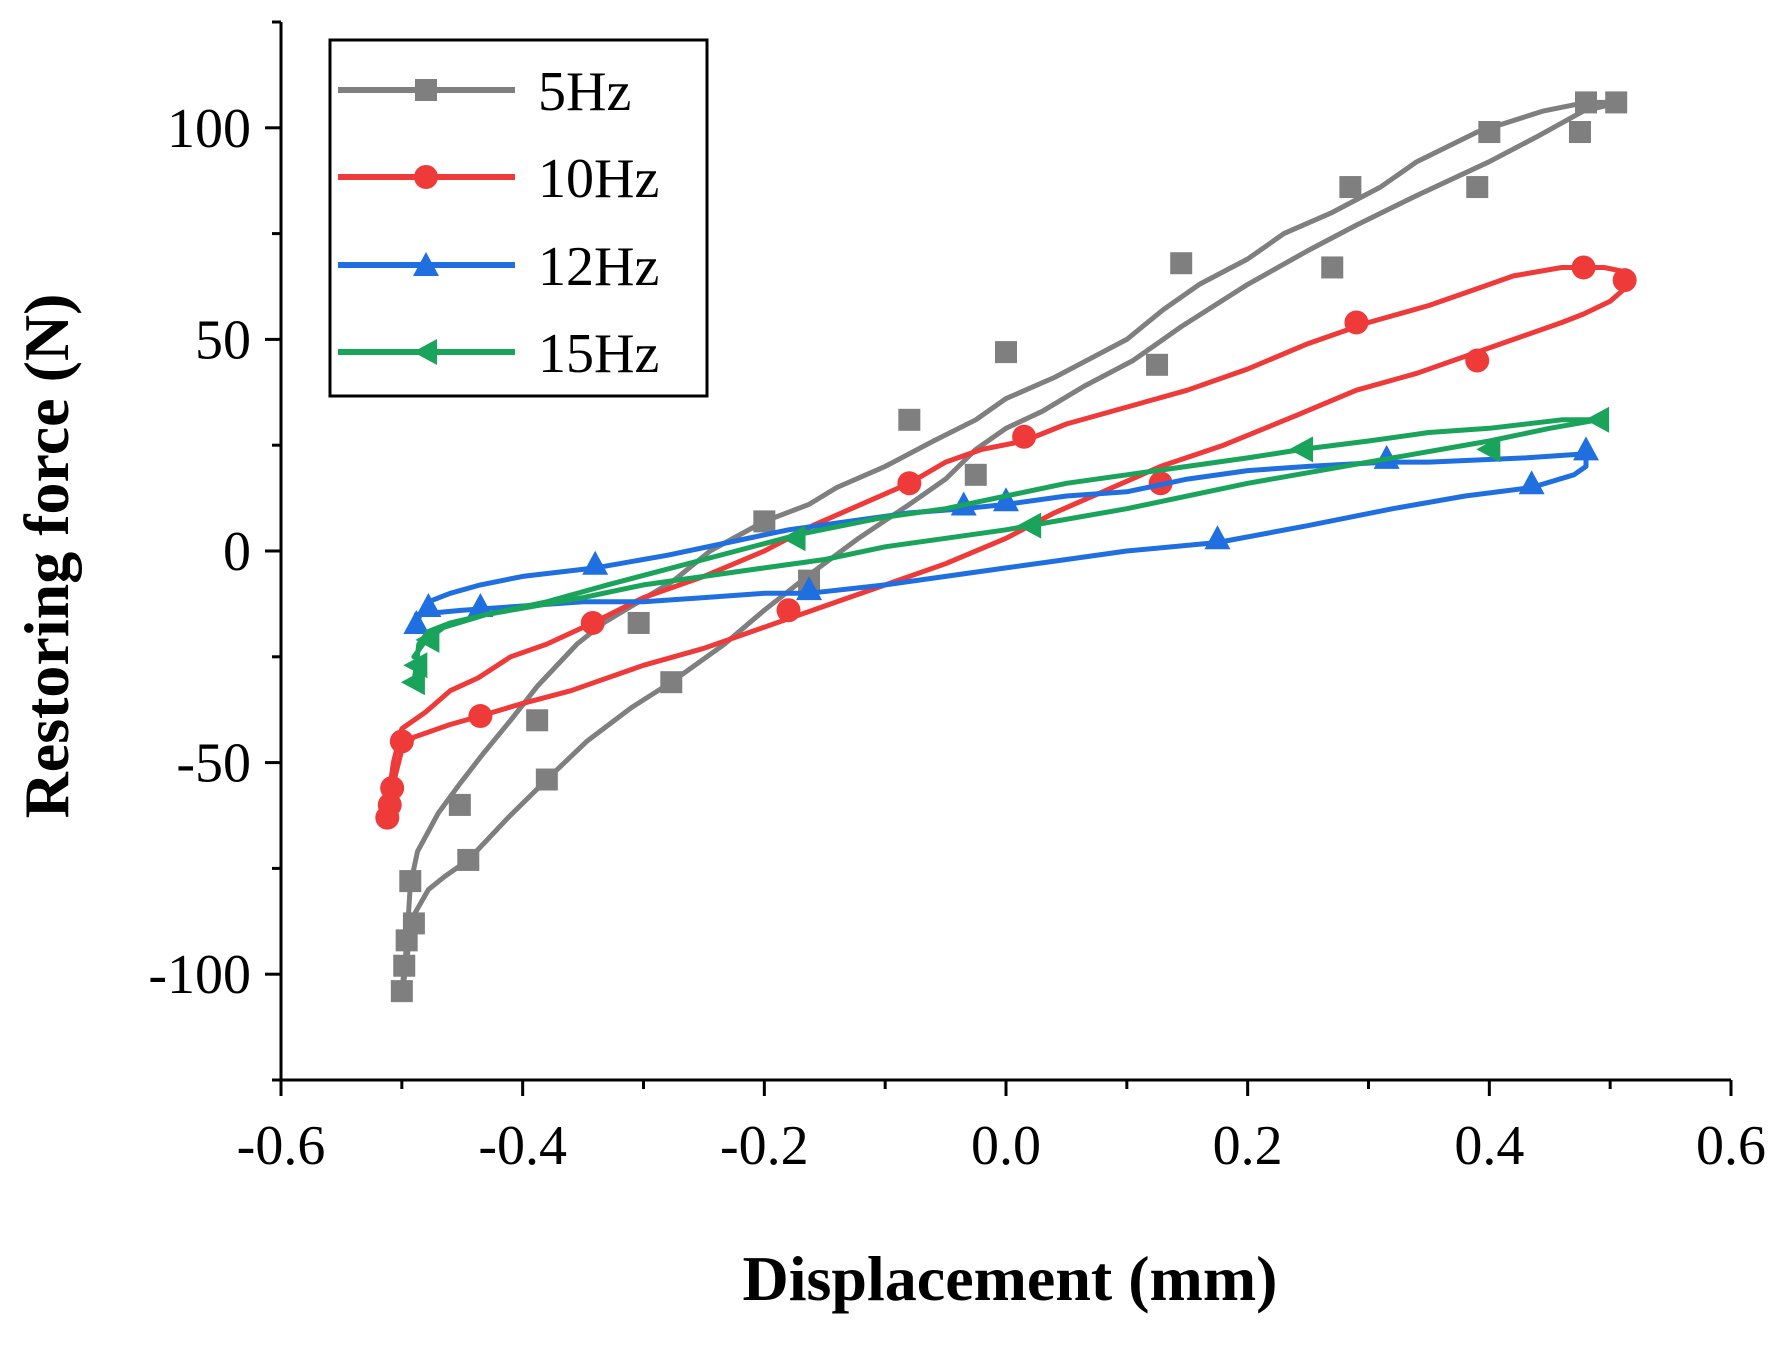  I want to click on series-15hz, so click(1005, 551).